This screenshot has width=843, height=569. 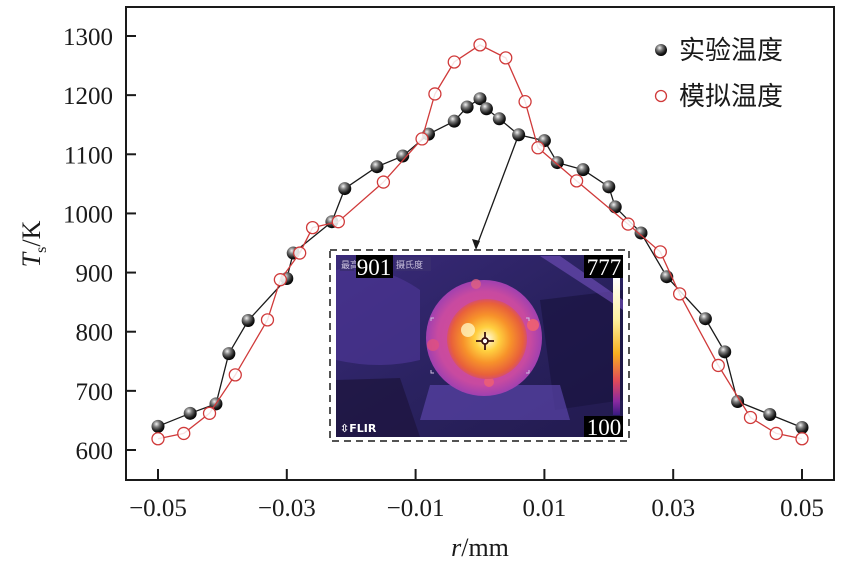 I want to click on inset-max-label: 最高, so click(x=350, y=265).